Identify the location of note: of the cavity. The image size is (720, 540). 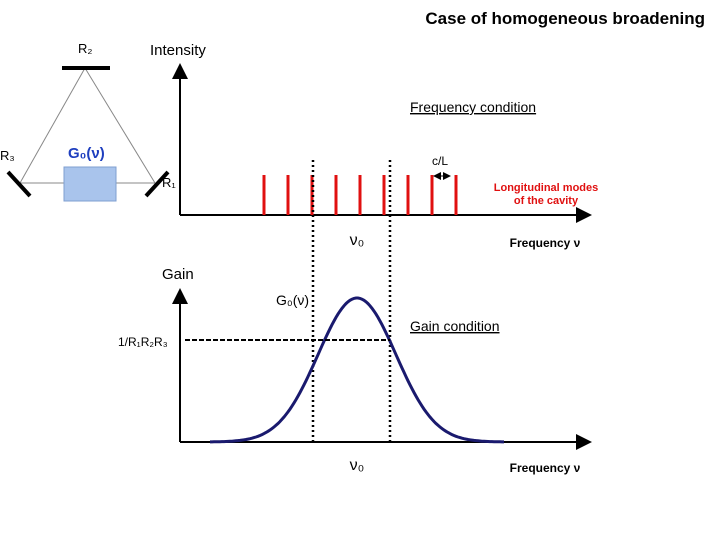
(546, 201).